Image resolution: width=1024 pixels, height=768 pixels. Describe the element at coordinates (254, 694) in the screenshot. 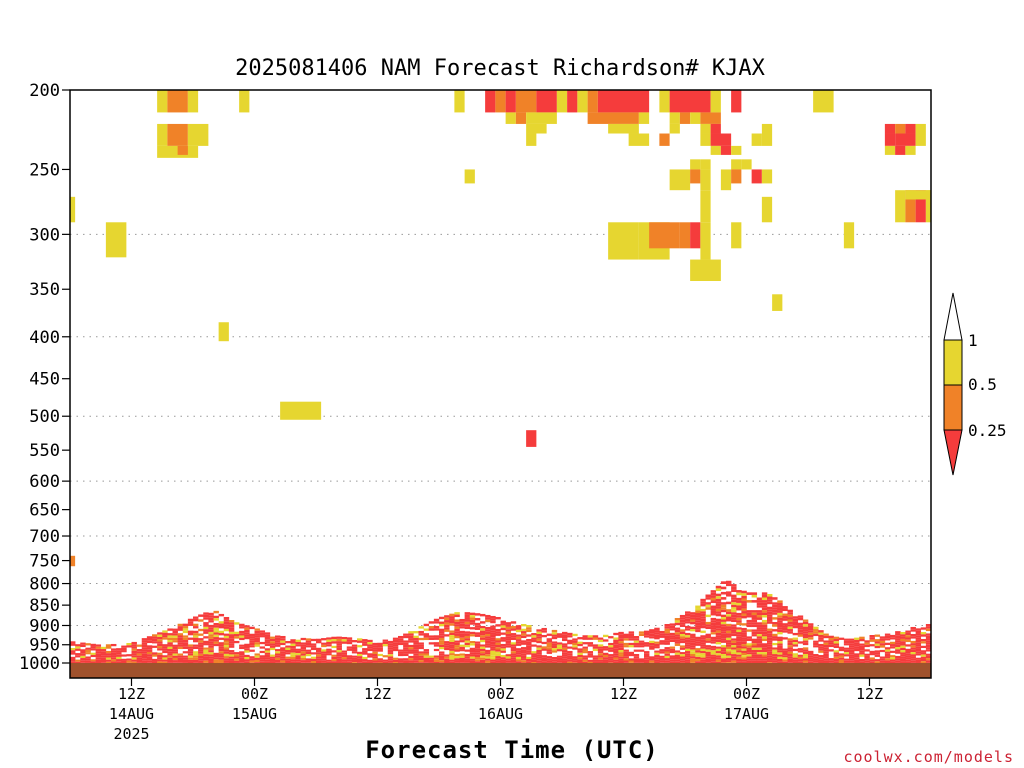

I see `x-tick-label: 00Z` at that location.